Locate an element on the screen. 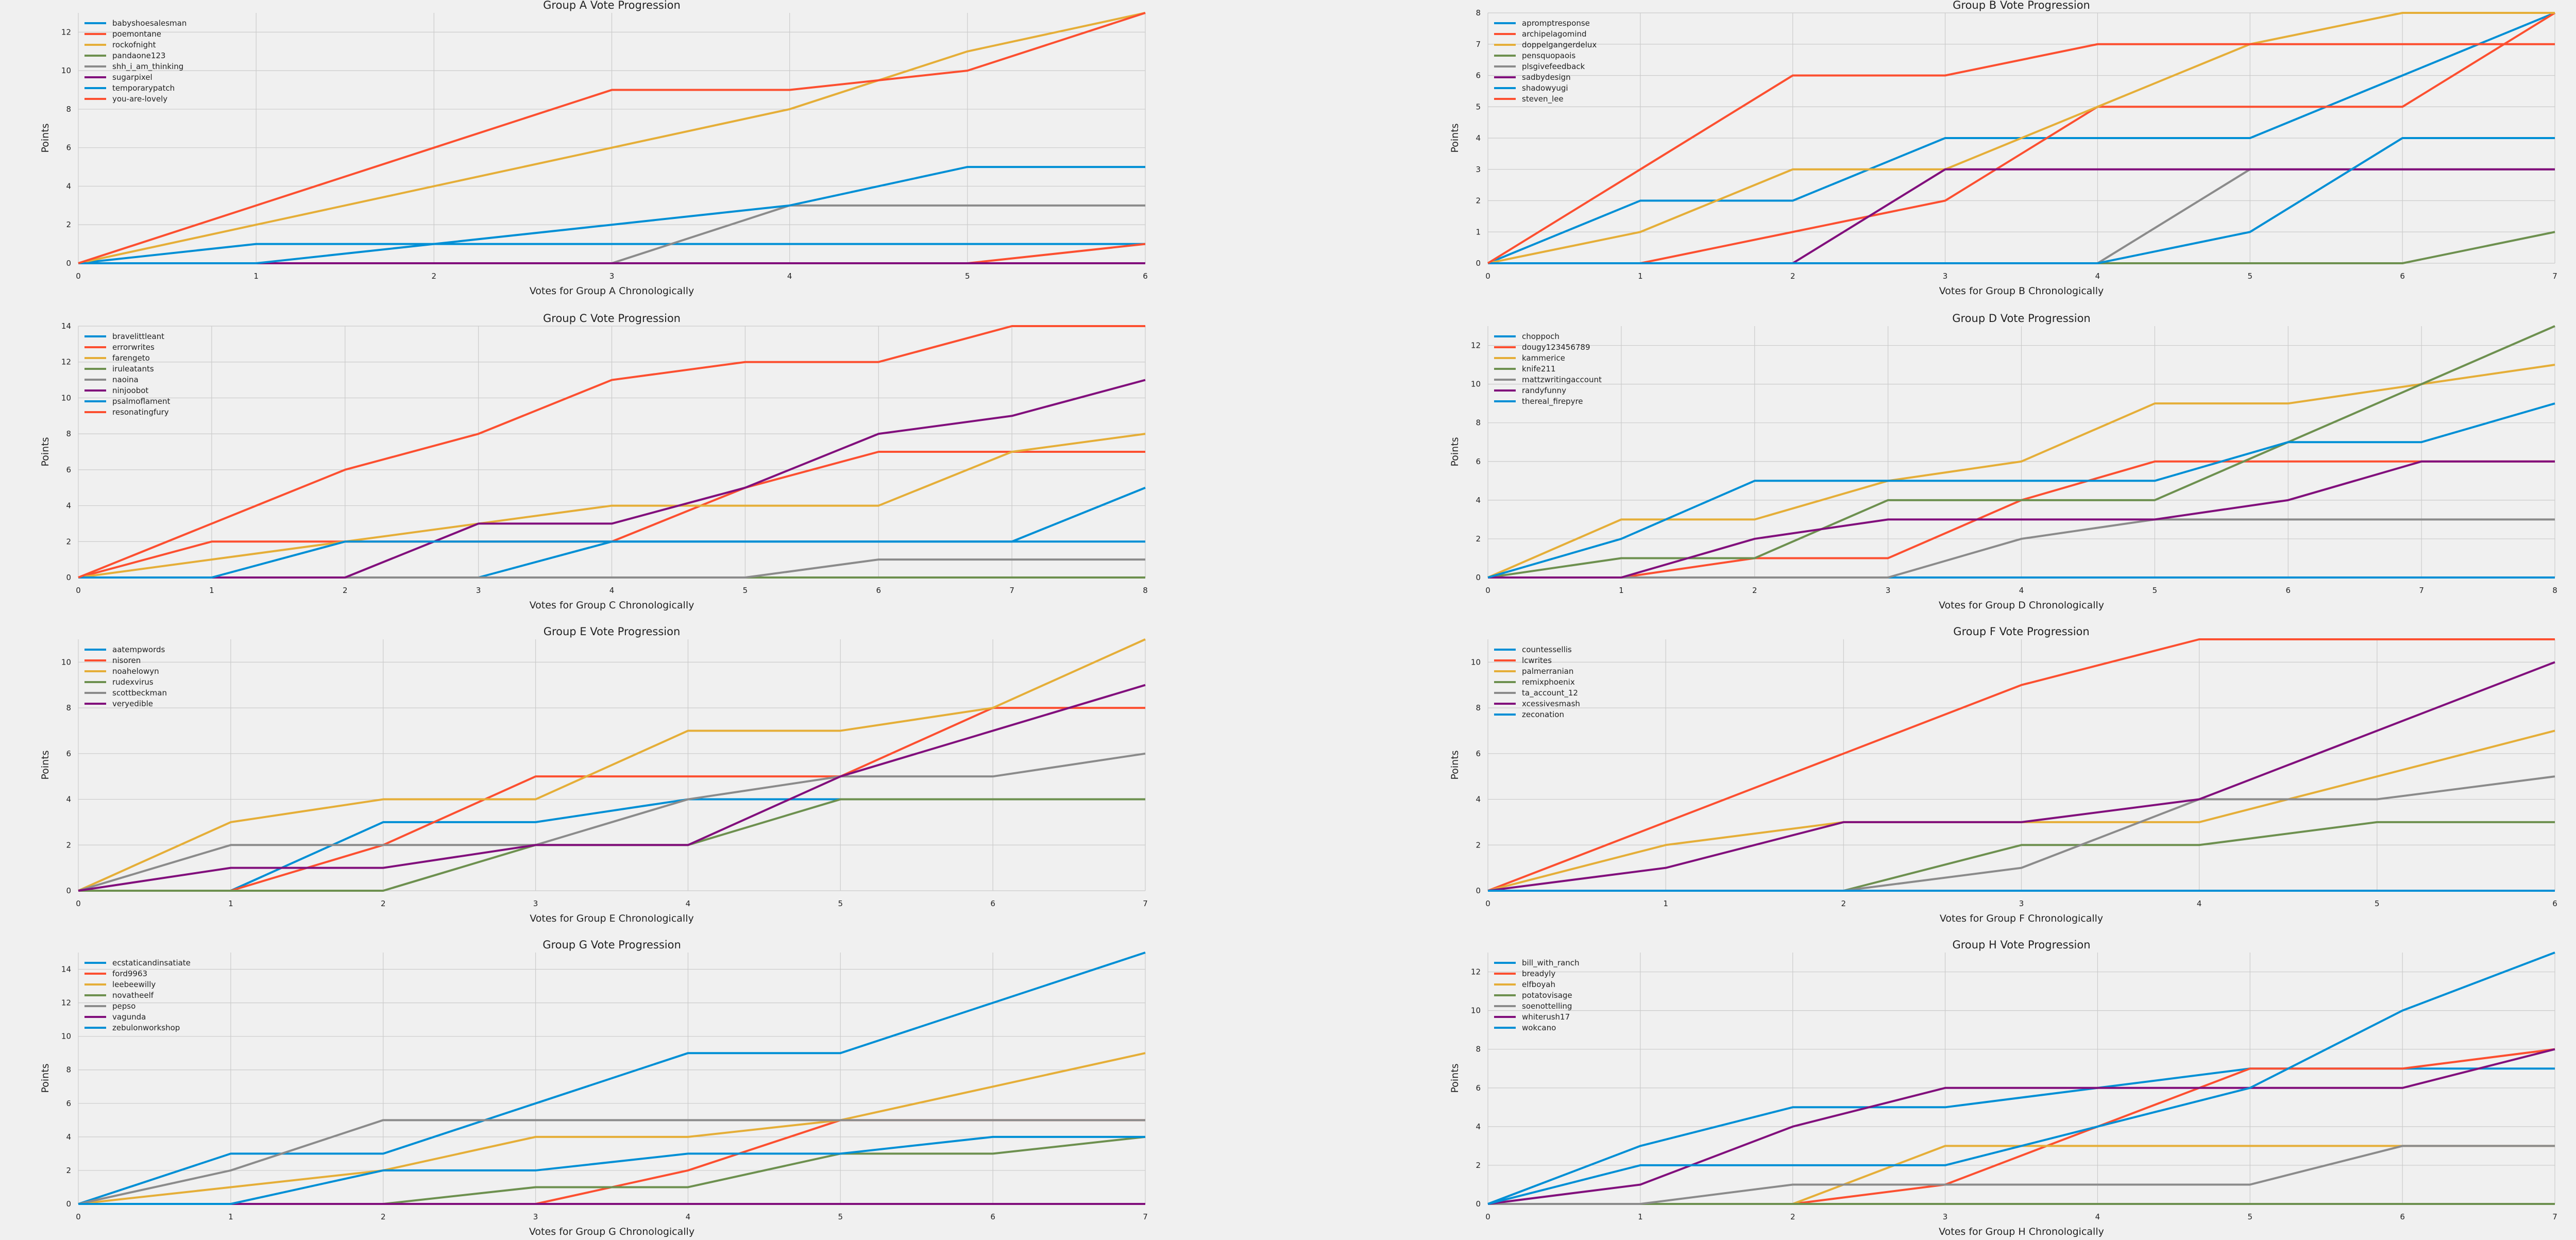 This screenshot has height=1240, width=2576. x-axis-label: Votes for Group H Chronologically is located at coordinates (2021, 1231).